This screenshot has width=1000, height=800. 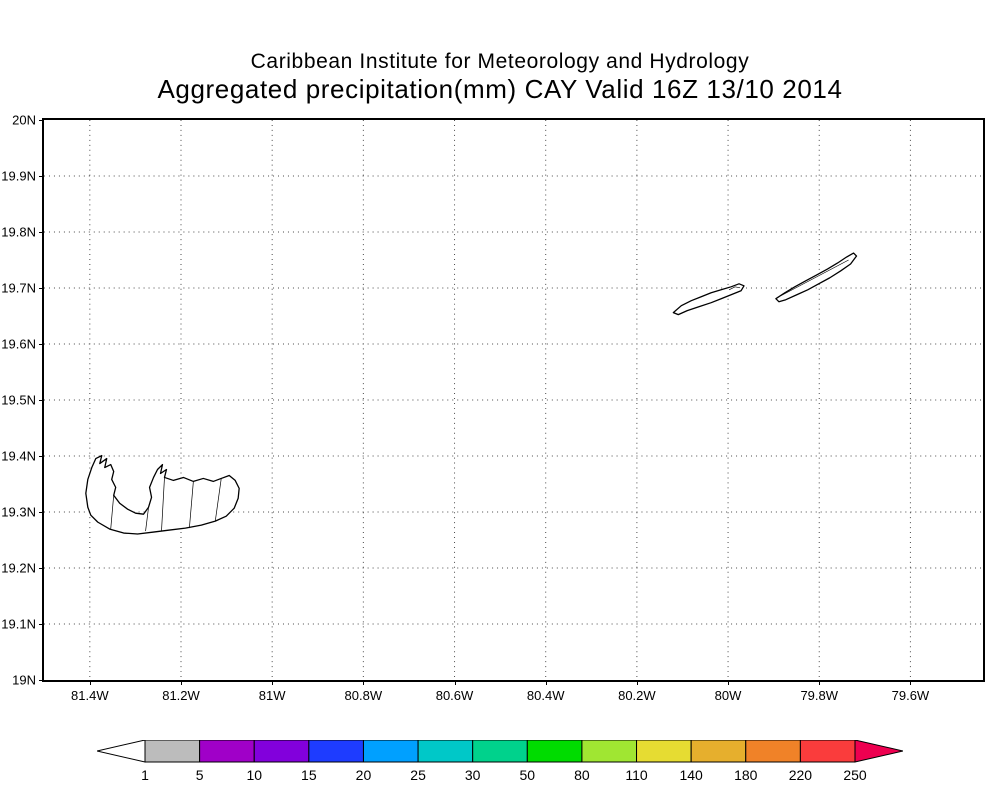 I want to click on colorbar-label: 110, so click(x=636, y=775).